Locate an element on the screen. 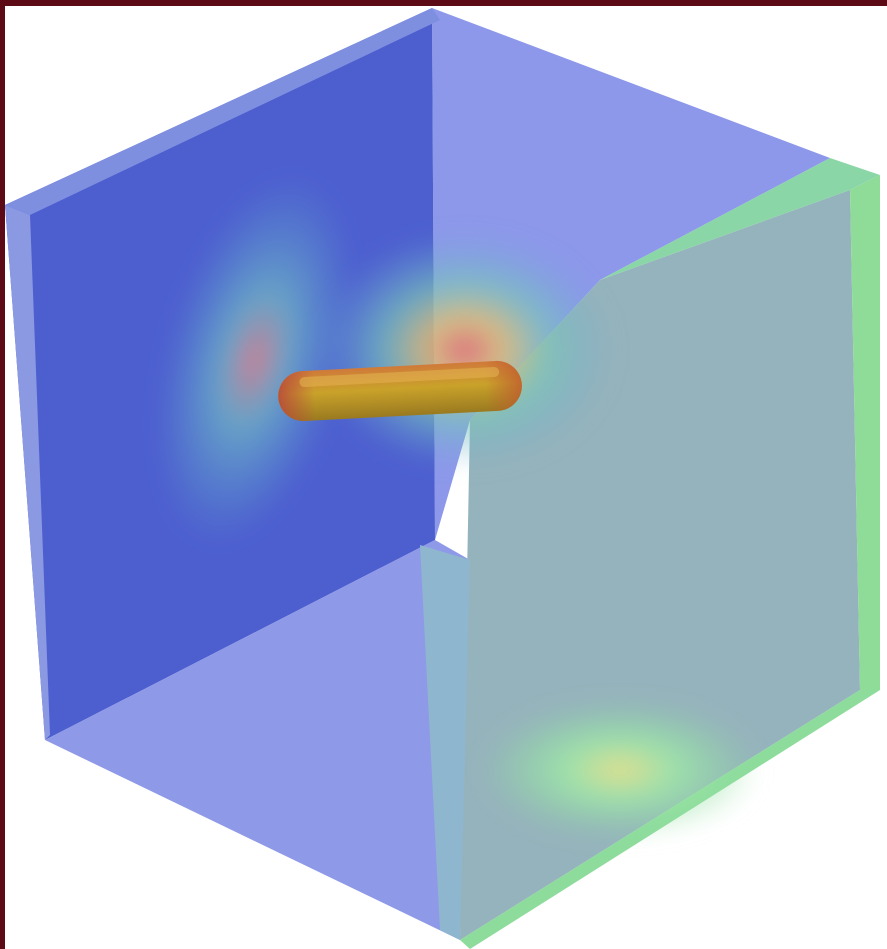 Image resolution: width=887 pixels, height=949 pixels. left-edge is located at coordinates (27, 472).